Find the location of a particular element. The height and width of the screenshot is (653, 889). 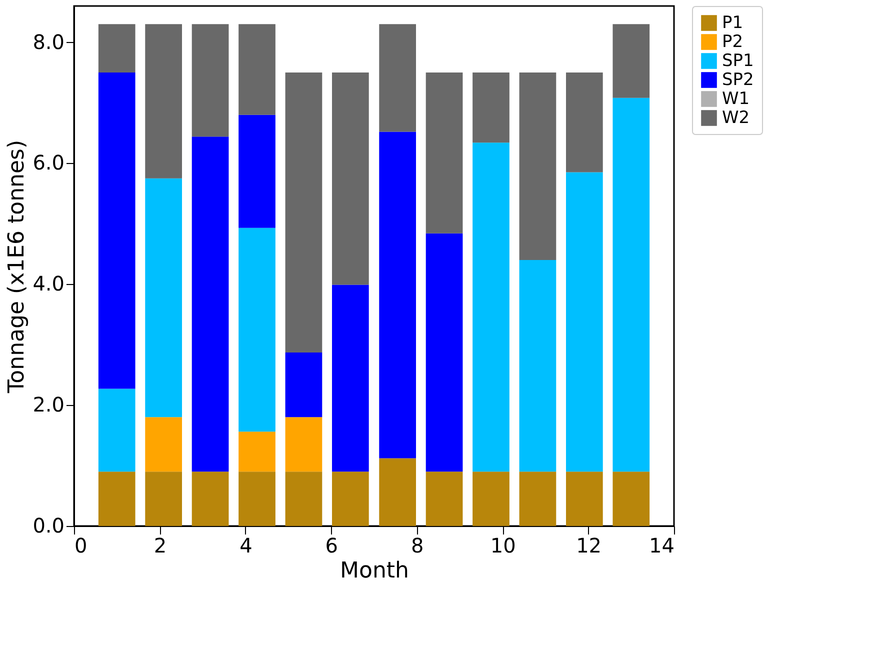

legend-label: P1 is located at coordinates (733, 23).